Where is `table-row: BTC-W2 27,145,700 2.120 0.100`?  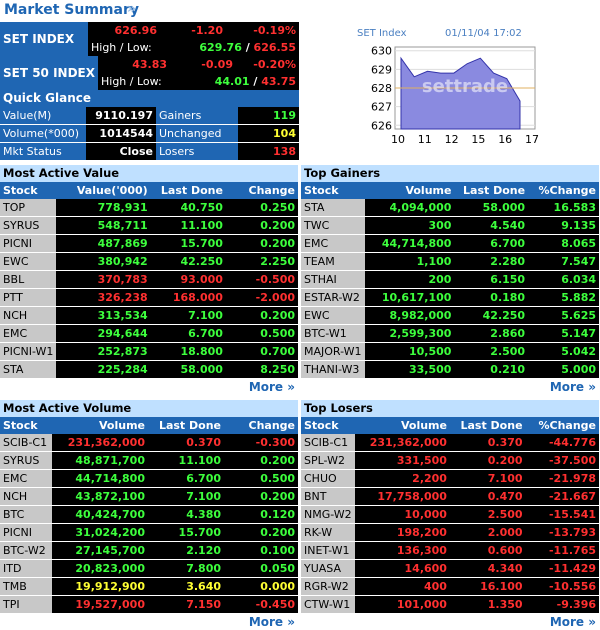
table-row: BTC-W2 27,145,700 2.120 0.100 is located at coordinates (149, 550).